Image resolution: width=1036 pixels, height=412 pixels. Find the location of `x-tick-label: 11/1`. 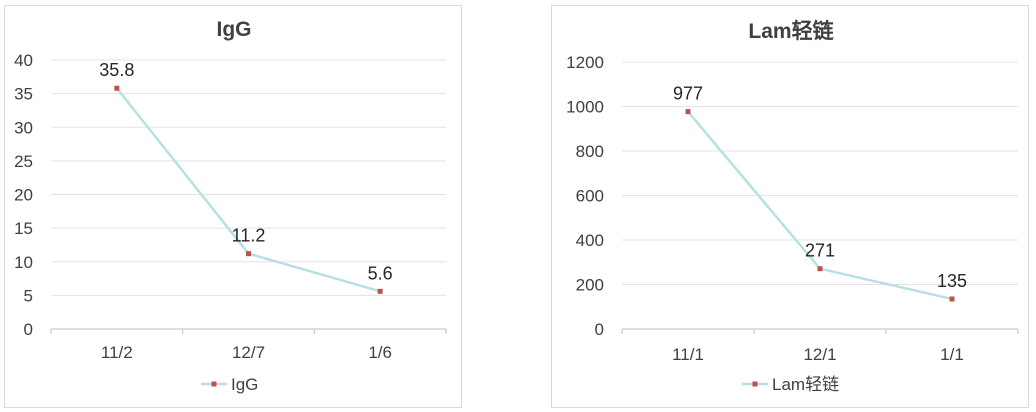

x-tick-label: 11/1 is located at coordinates (688, 354).